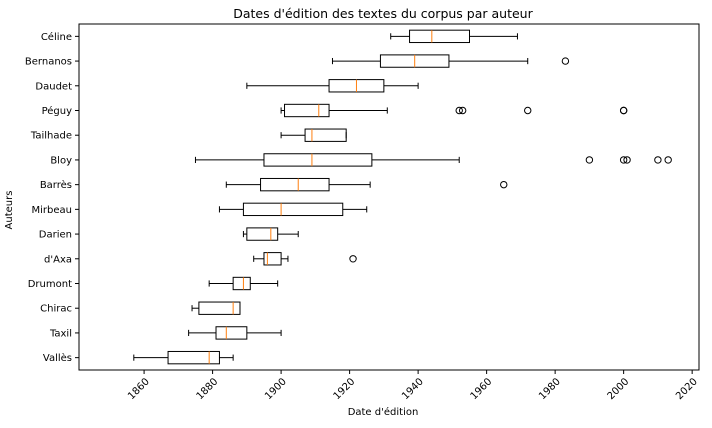 This screenshot has width=712, height=428. What do you see at coordinates (345, 389) in the screenshot?
I see `x-tick-label: 1920` at bounding box center [345, 389].